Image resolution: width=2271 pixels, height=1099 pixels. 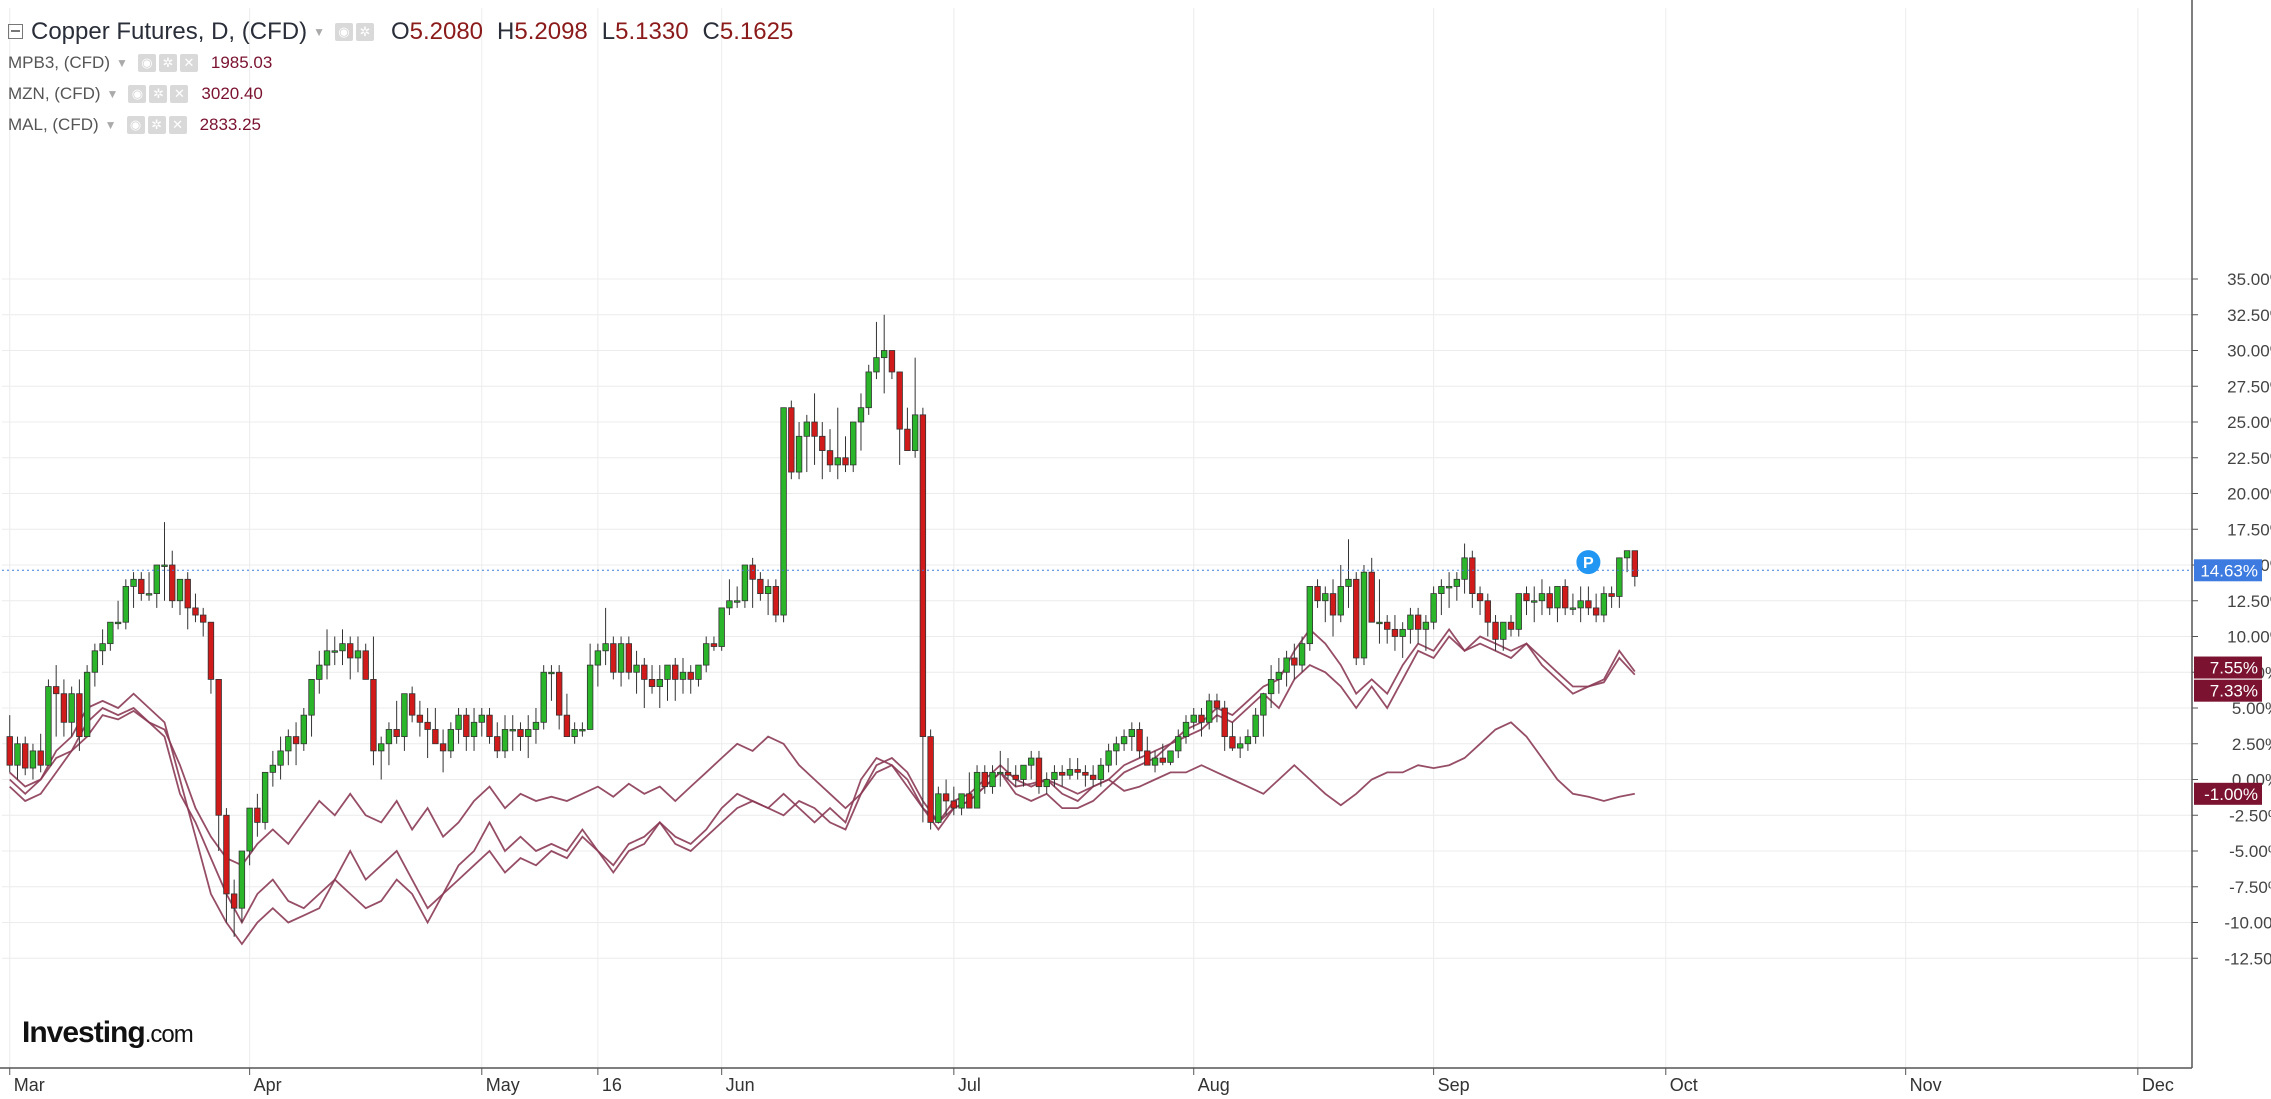 What do you see at coordinates (2249, 601) in the screenshot?
I see `y-tick-label: 12.50%` at bounding box center [2249, 601].